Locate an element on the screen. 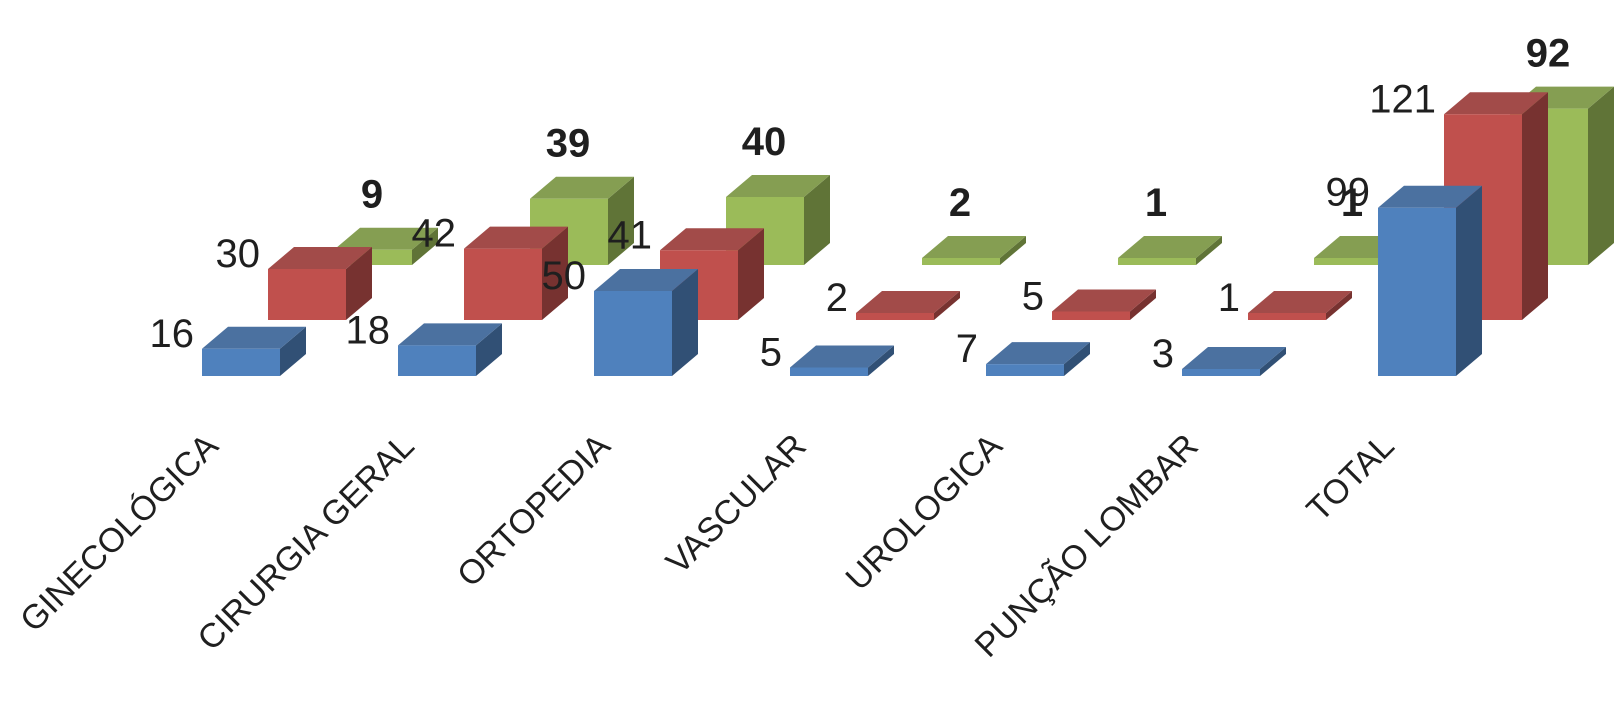  value-label: 42 is located at coordinates (434, 234).